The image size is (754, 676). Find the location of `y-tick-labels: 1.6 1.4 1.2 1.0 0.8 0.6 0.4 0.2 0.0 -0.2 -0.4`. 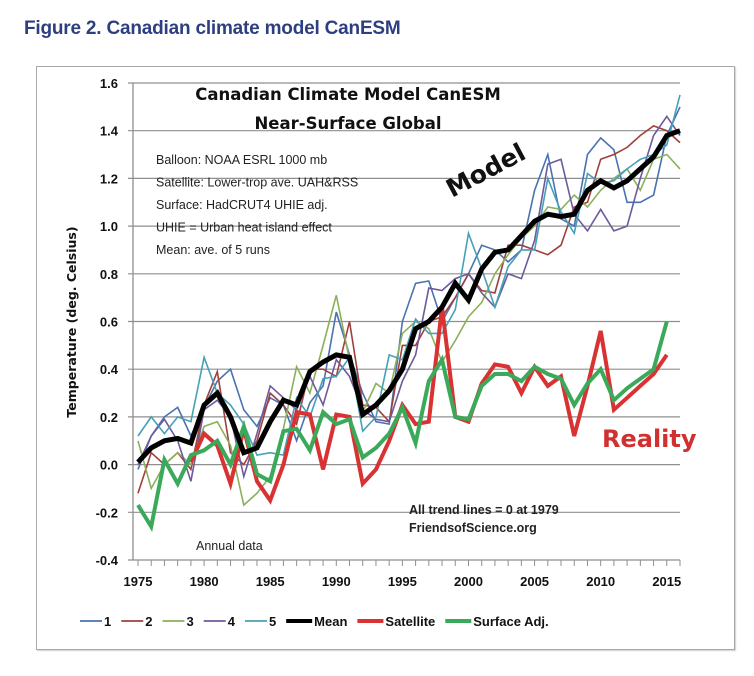

y-tick-labels: 1.6 1.4 1.2 1.0 0.8 0.6 0.4 0.2 0.0 -0.2 -0.4 is located at coordinates (107, 322).